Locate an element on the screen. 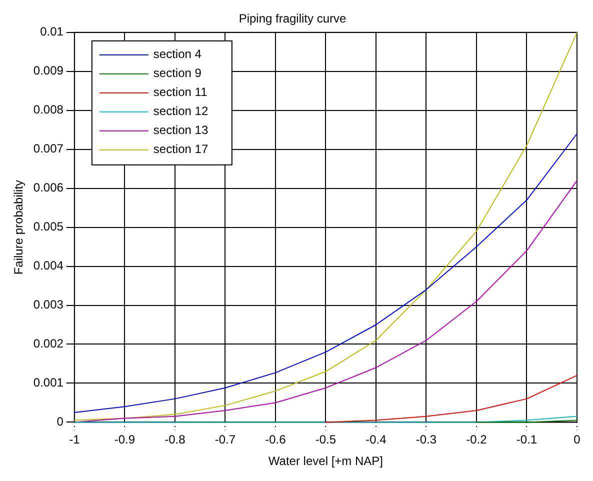 Image resolution: width=593 pixels, height=481 pixels. y-axis-title: Failure probability is located at coordinates (19, 227).